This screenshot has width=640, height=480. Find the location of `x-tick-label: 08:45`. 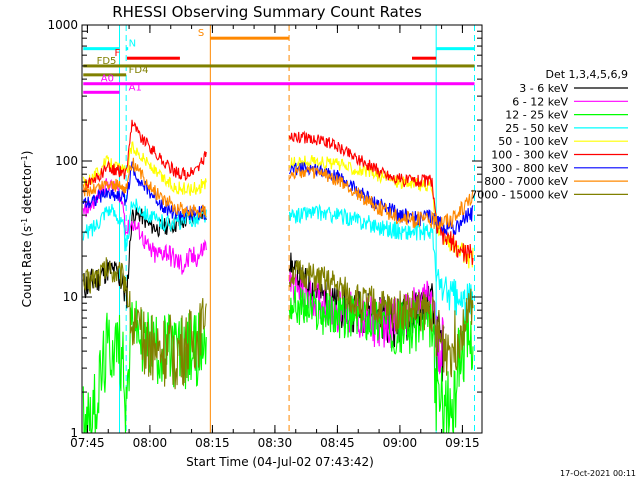

x-tick-label: 08:45 is located at coordinates (337, 443).